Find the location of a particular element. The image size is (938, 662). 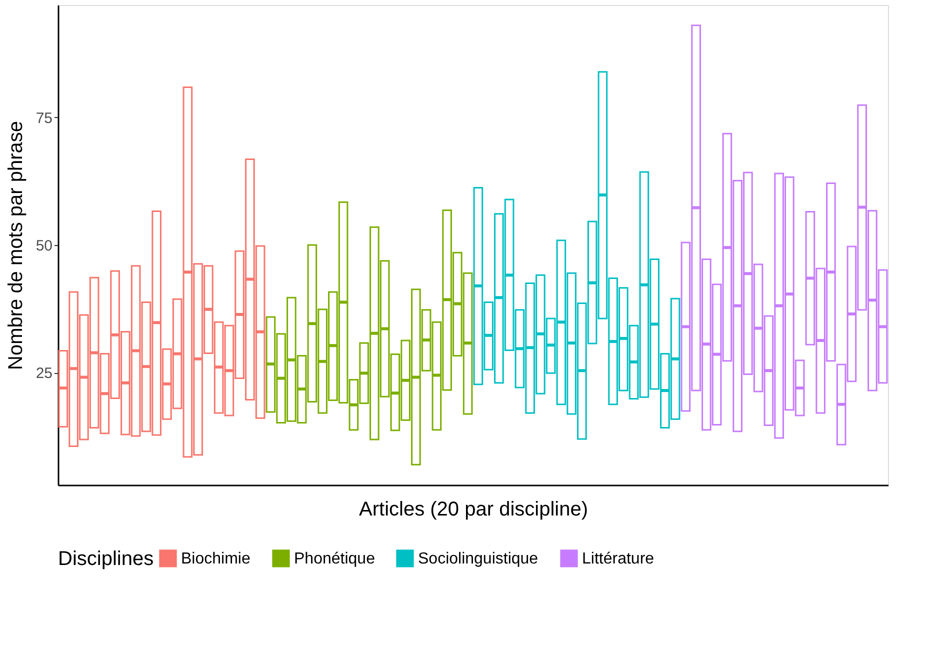

legend-title: Disciplines is located at coordinates (106, 559).